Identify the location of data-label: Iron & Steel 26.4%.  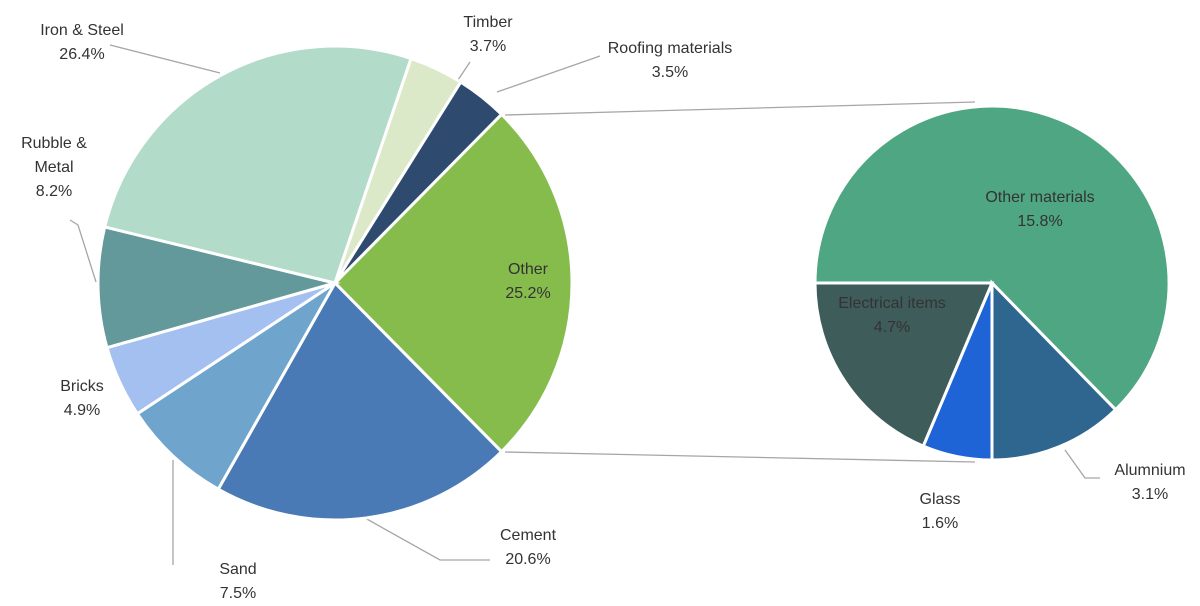
(82, 43).